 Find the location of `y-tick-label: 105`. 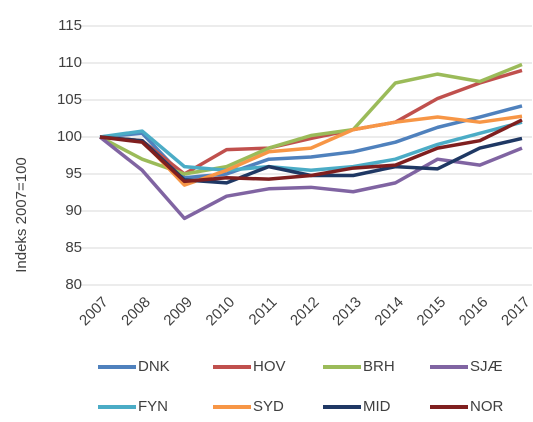

y-tick-label: 105 is located at coordinates (69, 99).